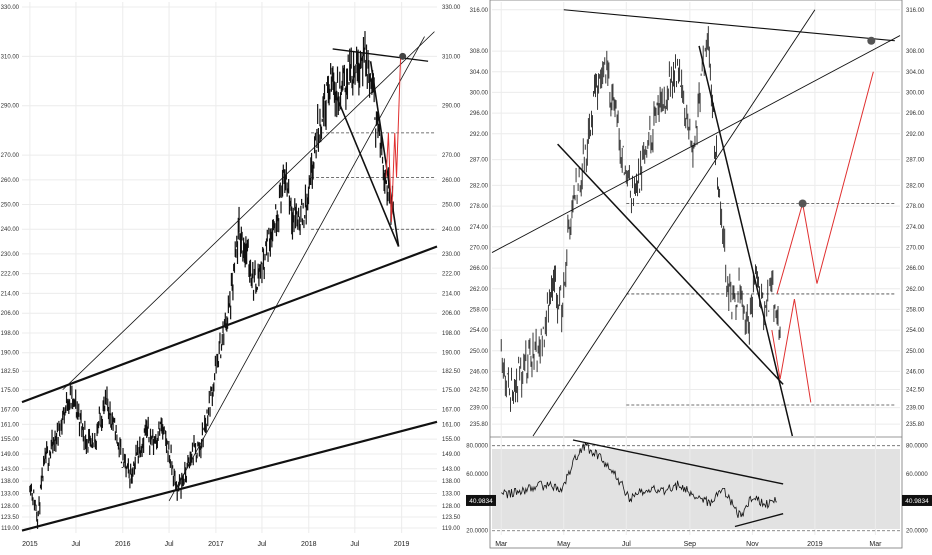 This screenshot has height=555, width=932. Describe the element at coordinates (479, 310) in the screenshot. I see `p2-y-tick-left: 258.00` at that location.